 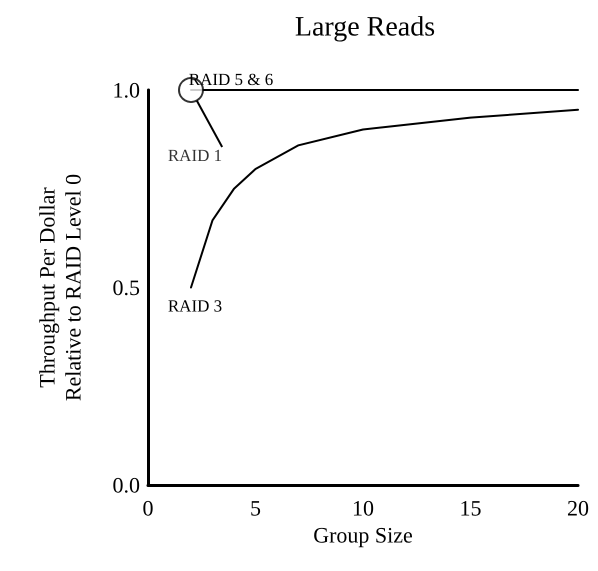 I want to click on text: RAID 1, so click(x=195, y=155).